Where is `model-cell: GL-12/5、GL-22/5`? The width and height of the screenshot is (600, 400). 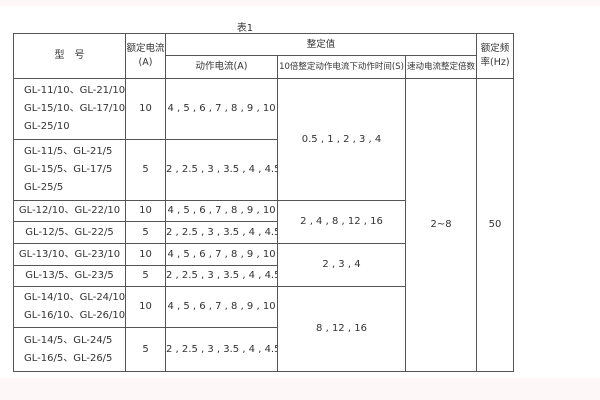
model-cell: GL-12/5、GL-22/5 is located at coordinates (69, 232).